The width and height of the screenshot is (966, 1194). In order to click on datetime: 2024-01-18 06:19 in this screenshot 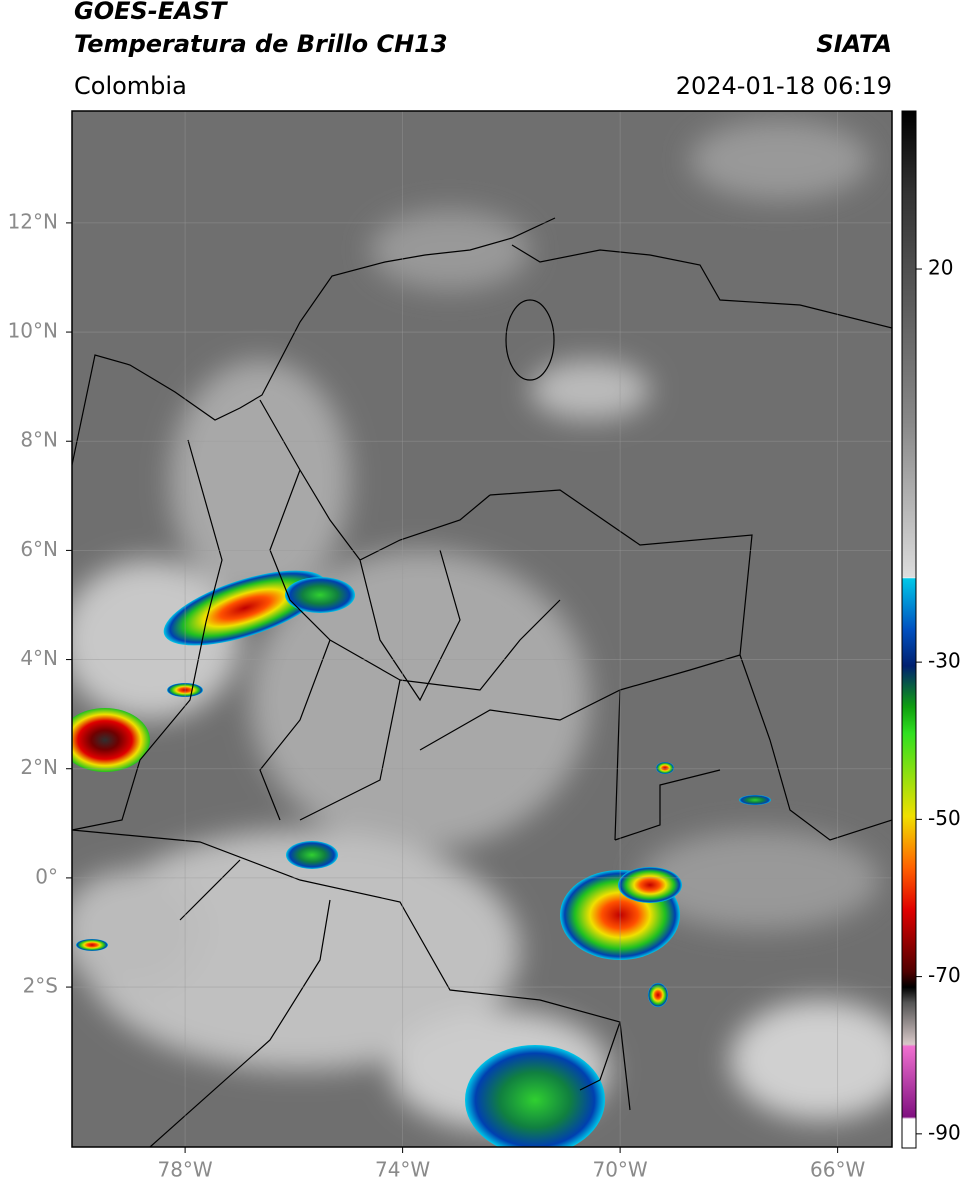, I will do `click(784, 86)`.